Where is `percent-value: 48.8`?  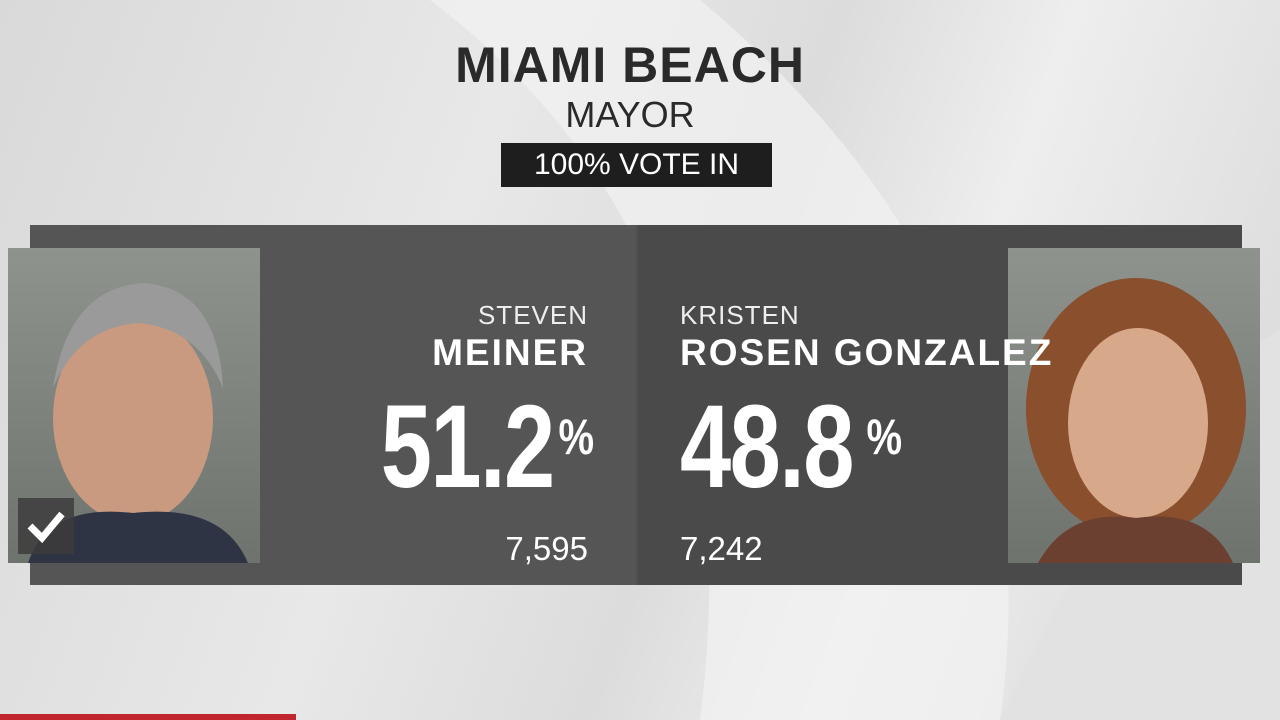
percent-value: 48.8 is located at coordinates (767, 447).